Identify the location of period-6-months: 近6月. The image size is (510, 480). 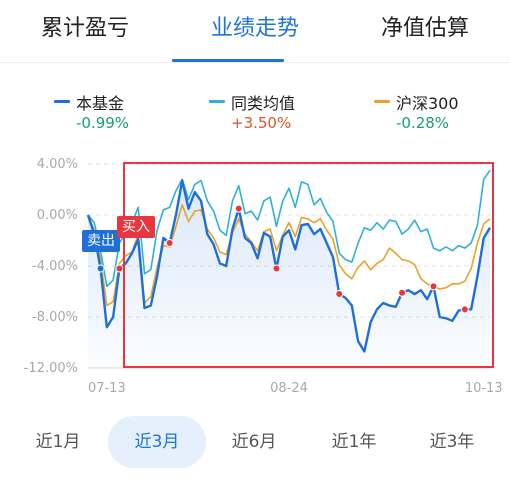
(254, 442).